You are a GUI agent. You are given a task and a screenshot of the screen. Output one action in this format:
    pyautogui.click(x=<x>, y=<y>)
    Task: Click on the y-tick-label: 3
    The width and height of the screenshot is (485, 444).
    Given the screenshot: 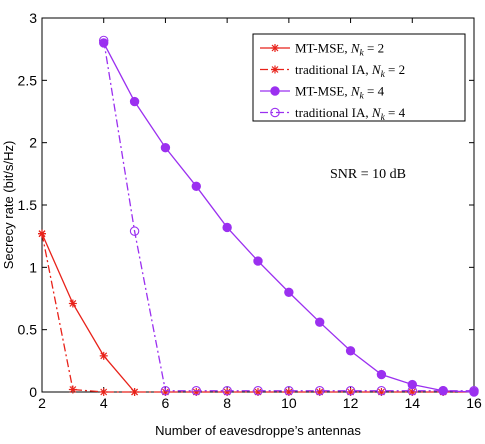 What is the action you would take?
    pyautogui.click(x=33, y=18)
    